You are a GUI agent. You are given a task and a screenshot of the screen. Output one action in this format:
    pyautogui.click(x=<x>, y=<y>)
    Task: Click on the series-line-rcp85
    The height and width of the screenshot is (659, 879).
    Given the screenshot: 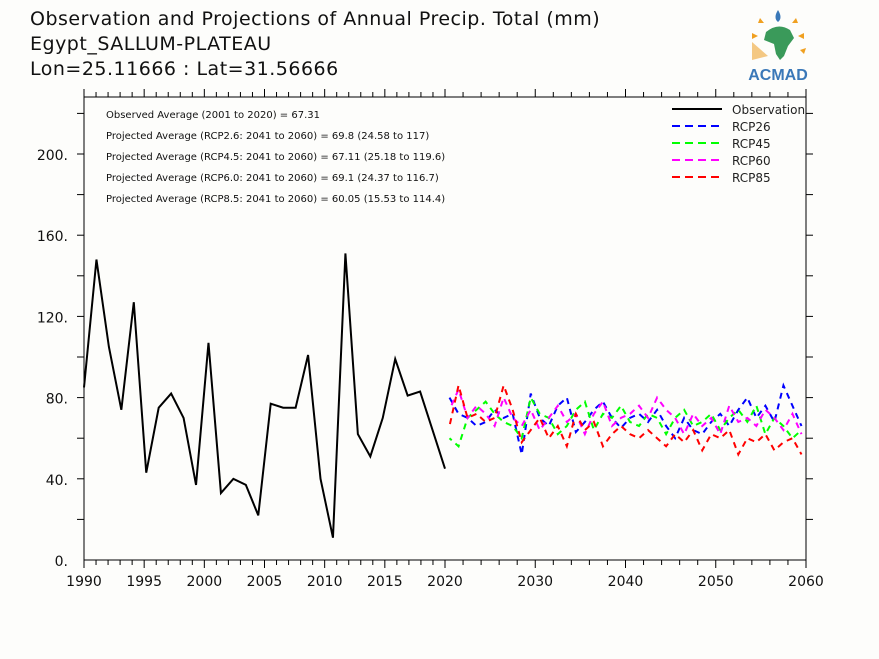 What is the action you would take?
    pyautogui.click(x=625, y=419)
    